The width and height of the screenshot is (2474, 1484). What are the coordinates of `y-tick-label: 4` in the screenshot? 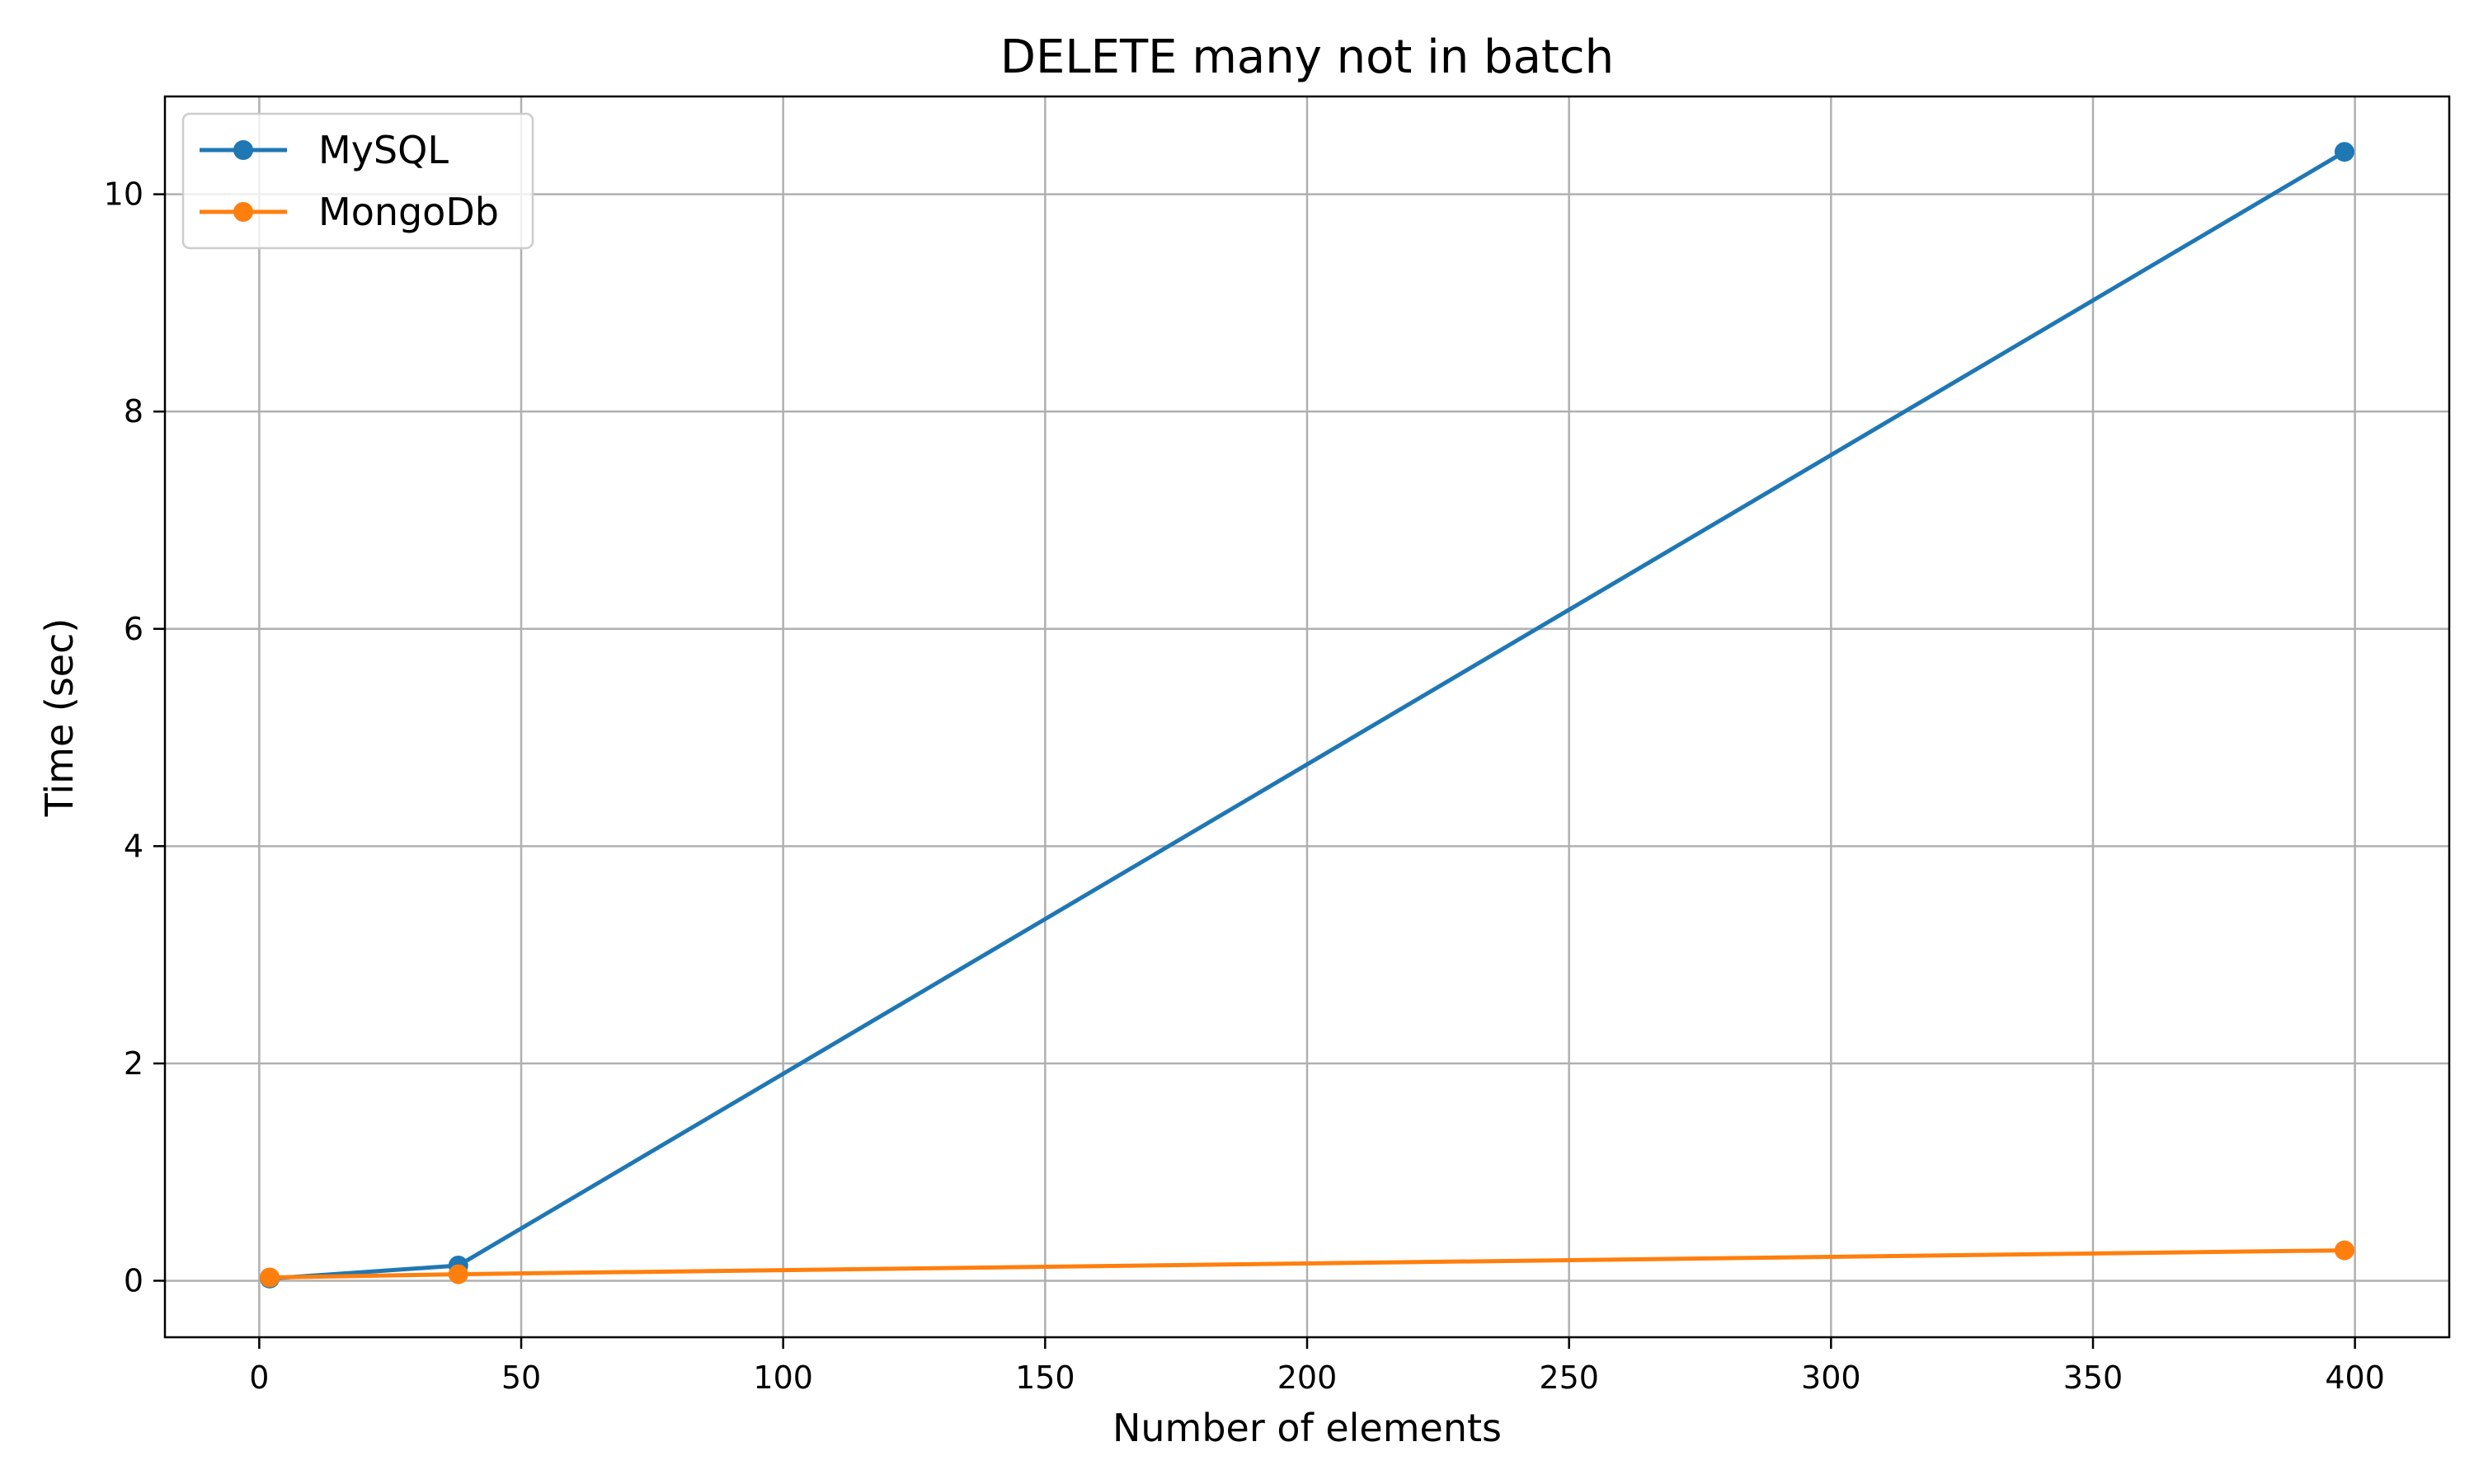 It's located at (133, 846).